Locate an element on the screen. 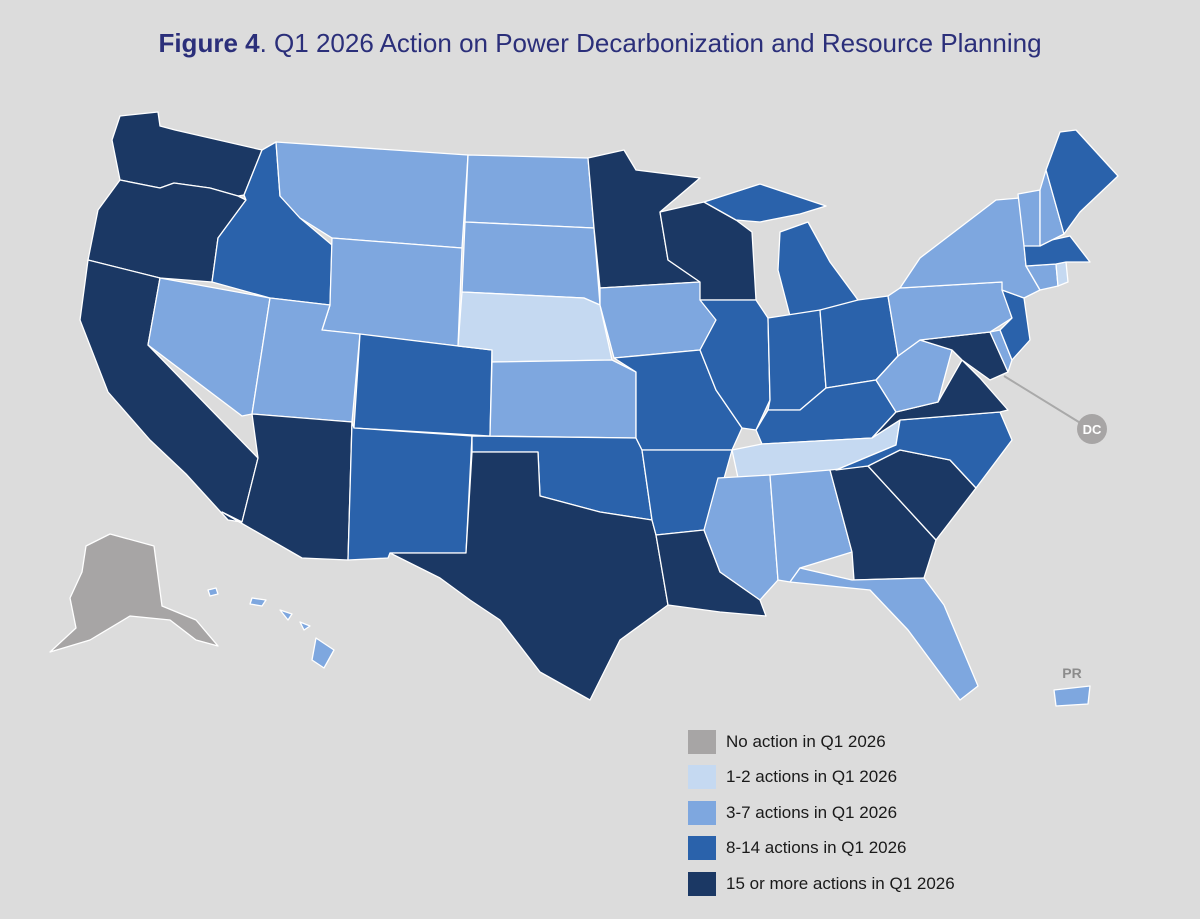  dc-leader-line is located at coordinates (1043, 400).